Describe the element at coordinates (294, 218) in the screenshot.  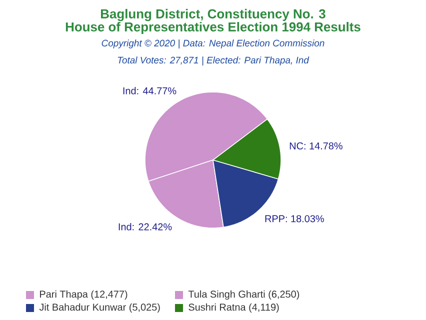
I see `data-label: RPP: 18.03%` at that location.